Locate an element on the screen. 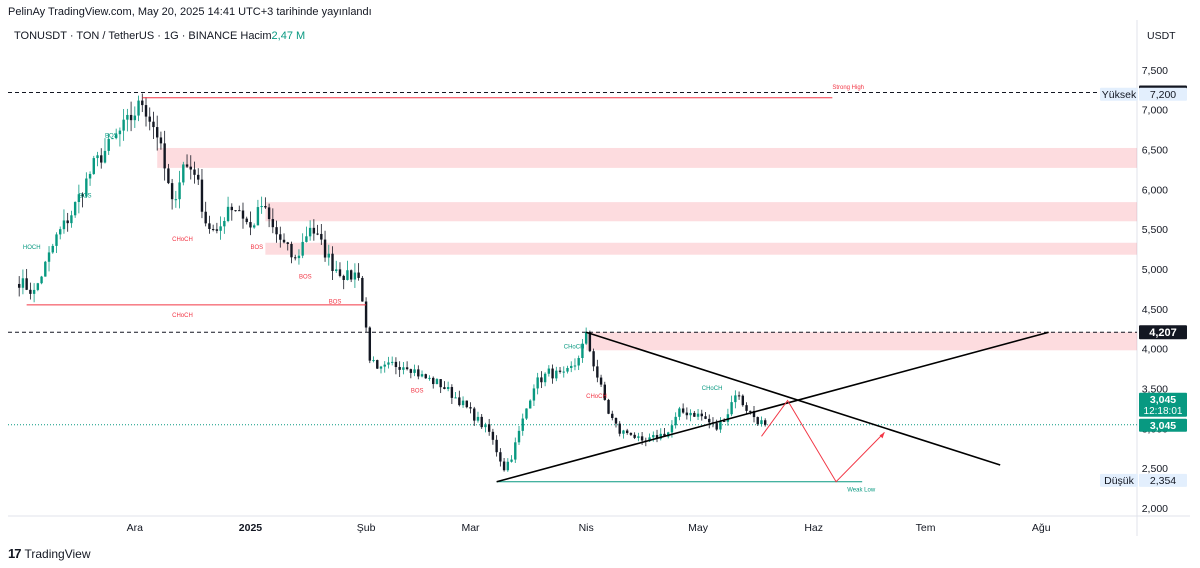 The image size is (1200, 568). price-tag-text: 2,354 is located at coordinates (1163, 481).